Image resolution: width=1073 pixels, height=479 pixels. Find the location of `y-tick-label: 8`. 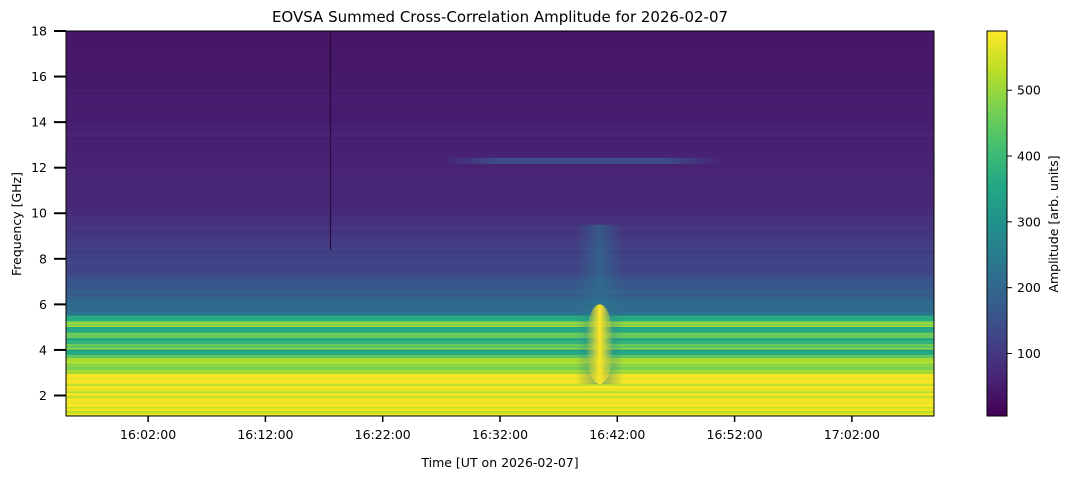

y-tick-label: 8 is located at coordinates (43, 258).